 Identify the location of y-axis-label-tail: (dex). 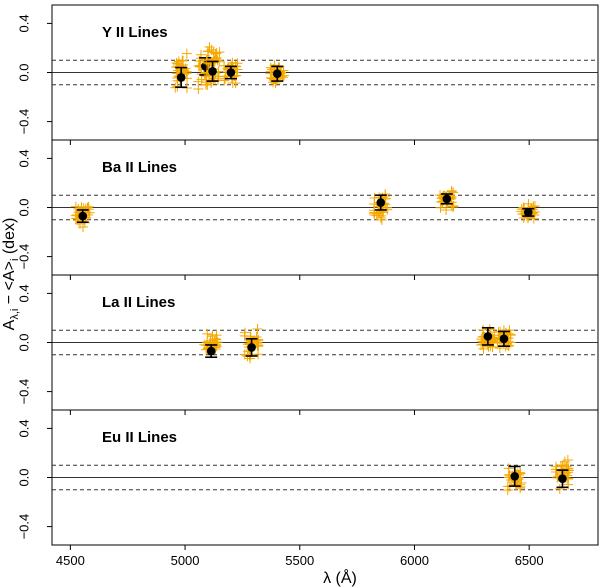
(9, 238).